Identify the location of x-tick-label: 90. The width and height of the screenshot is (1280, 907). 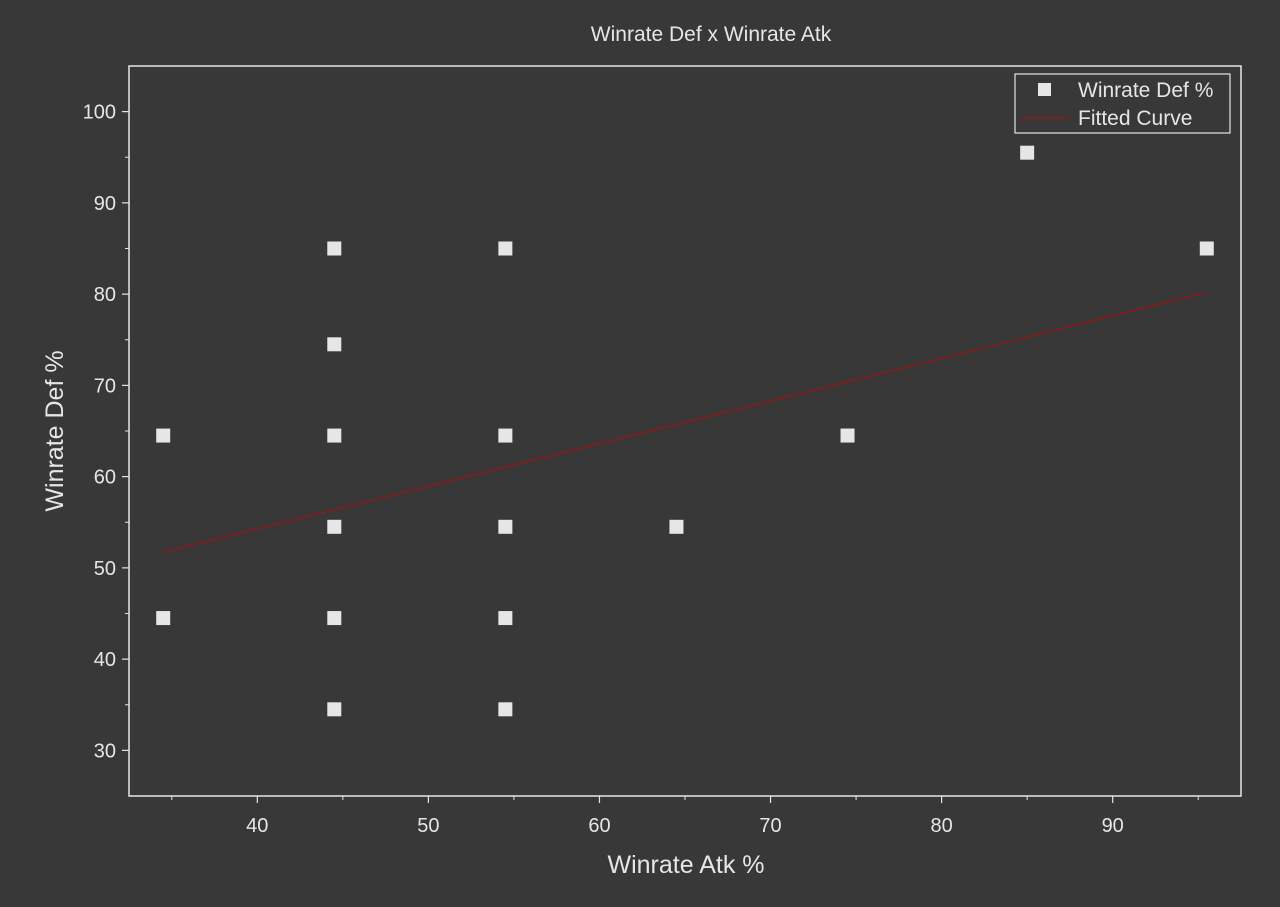
(1113, 826).